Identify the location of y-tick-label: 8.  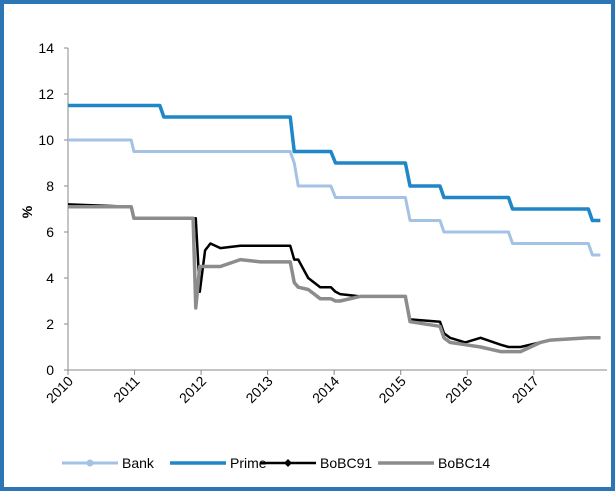
(50, 186).